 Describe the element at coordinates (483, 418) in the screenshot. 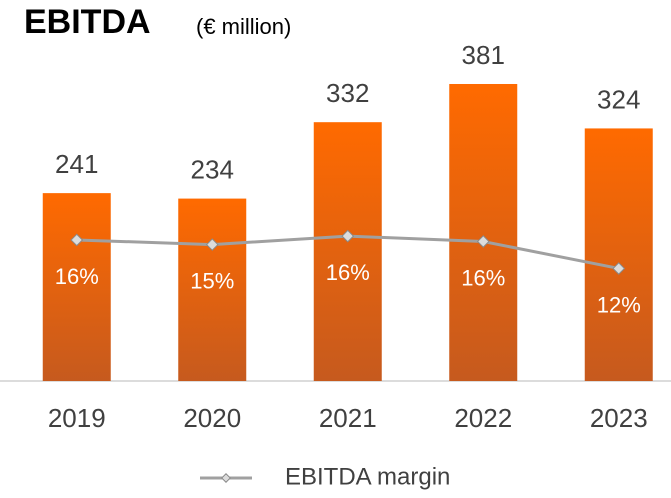

I see `x-tick-label: 2022` at that location.